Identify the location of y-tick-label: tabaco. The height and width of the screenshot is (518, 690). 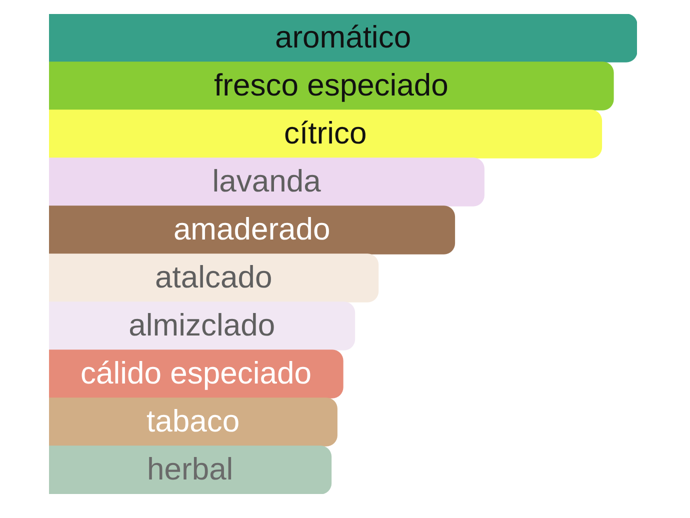
(193, 421).